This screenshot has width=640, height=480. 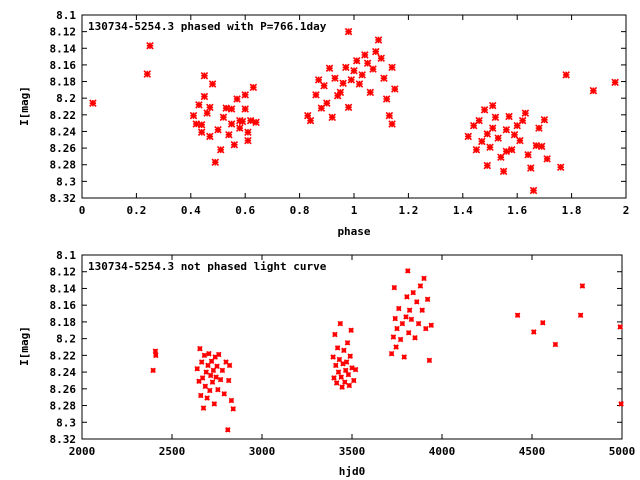 I want to click on x-tick-label: 1.2, so click(x=408, y=210).